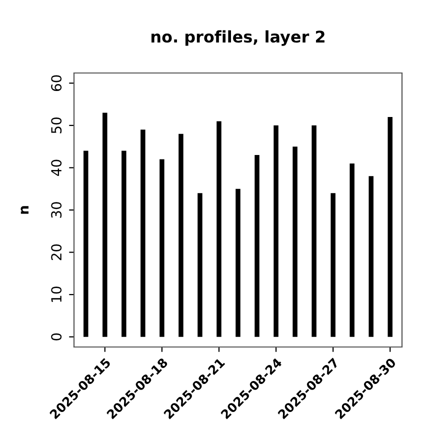  I want to click on y-tick-label: 60, so click(56, 83).